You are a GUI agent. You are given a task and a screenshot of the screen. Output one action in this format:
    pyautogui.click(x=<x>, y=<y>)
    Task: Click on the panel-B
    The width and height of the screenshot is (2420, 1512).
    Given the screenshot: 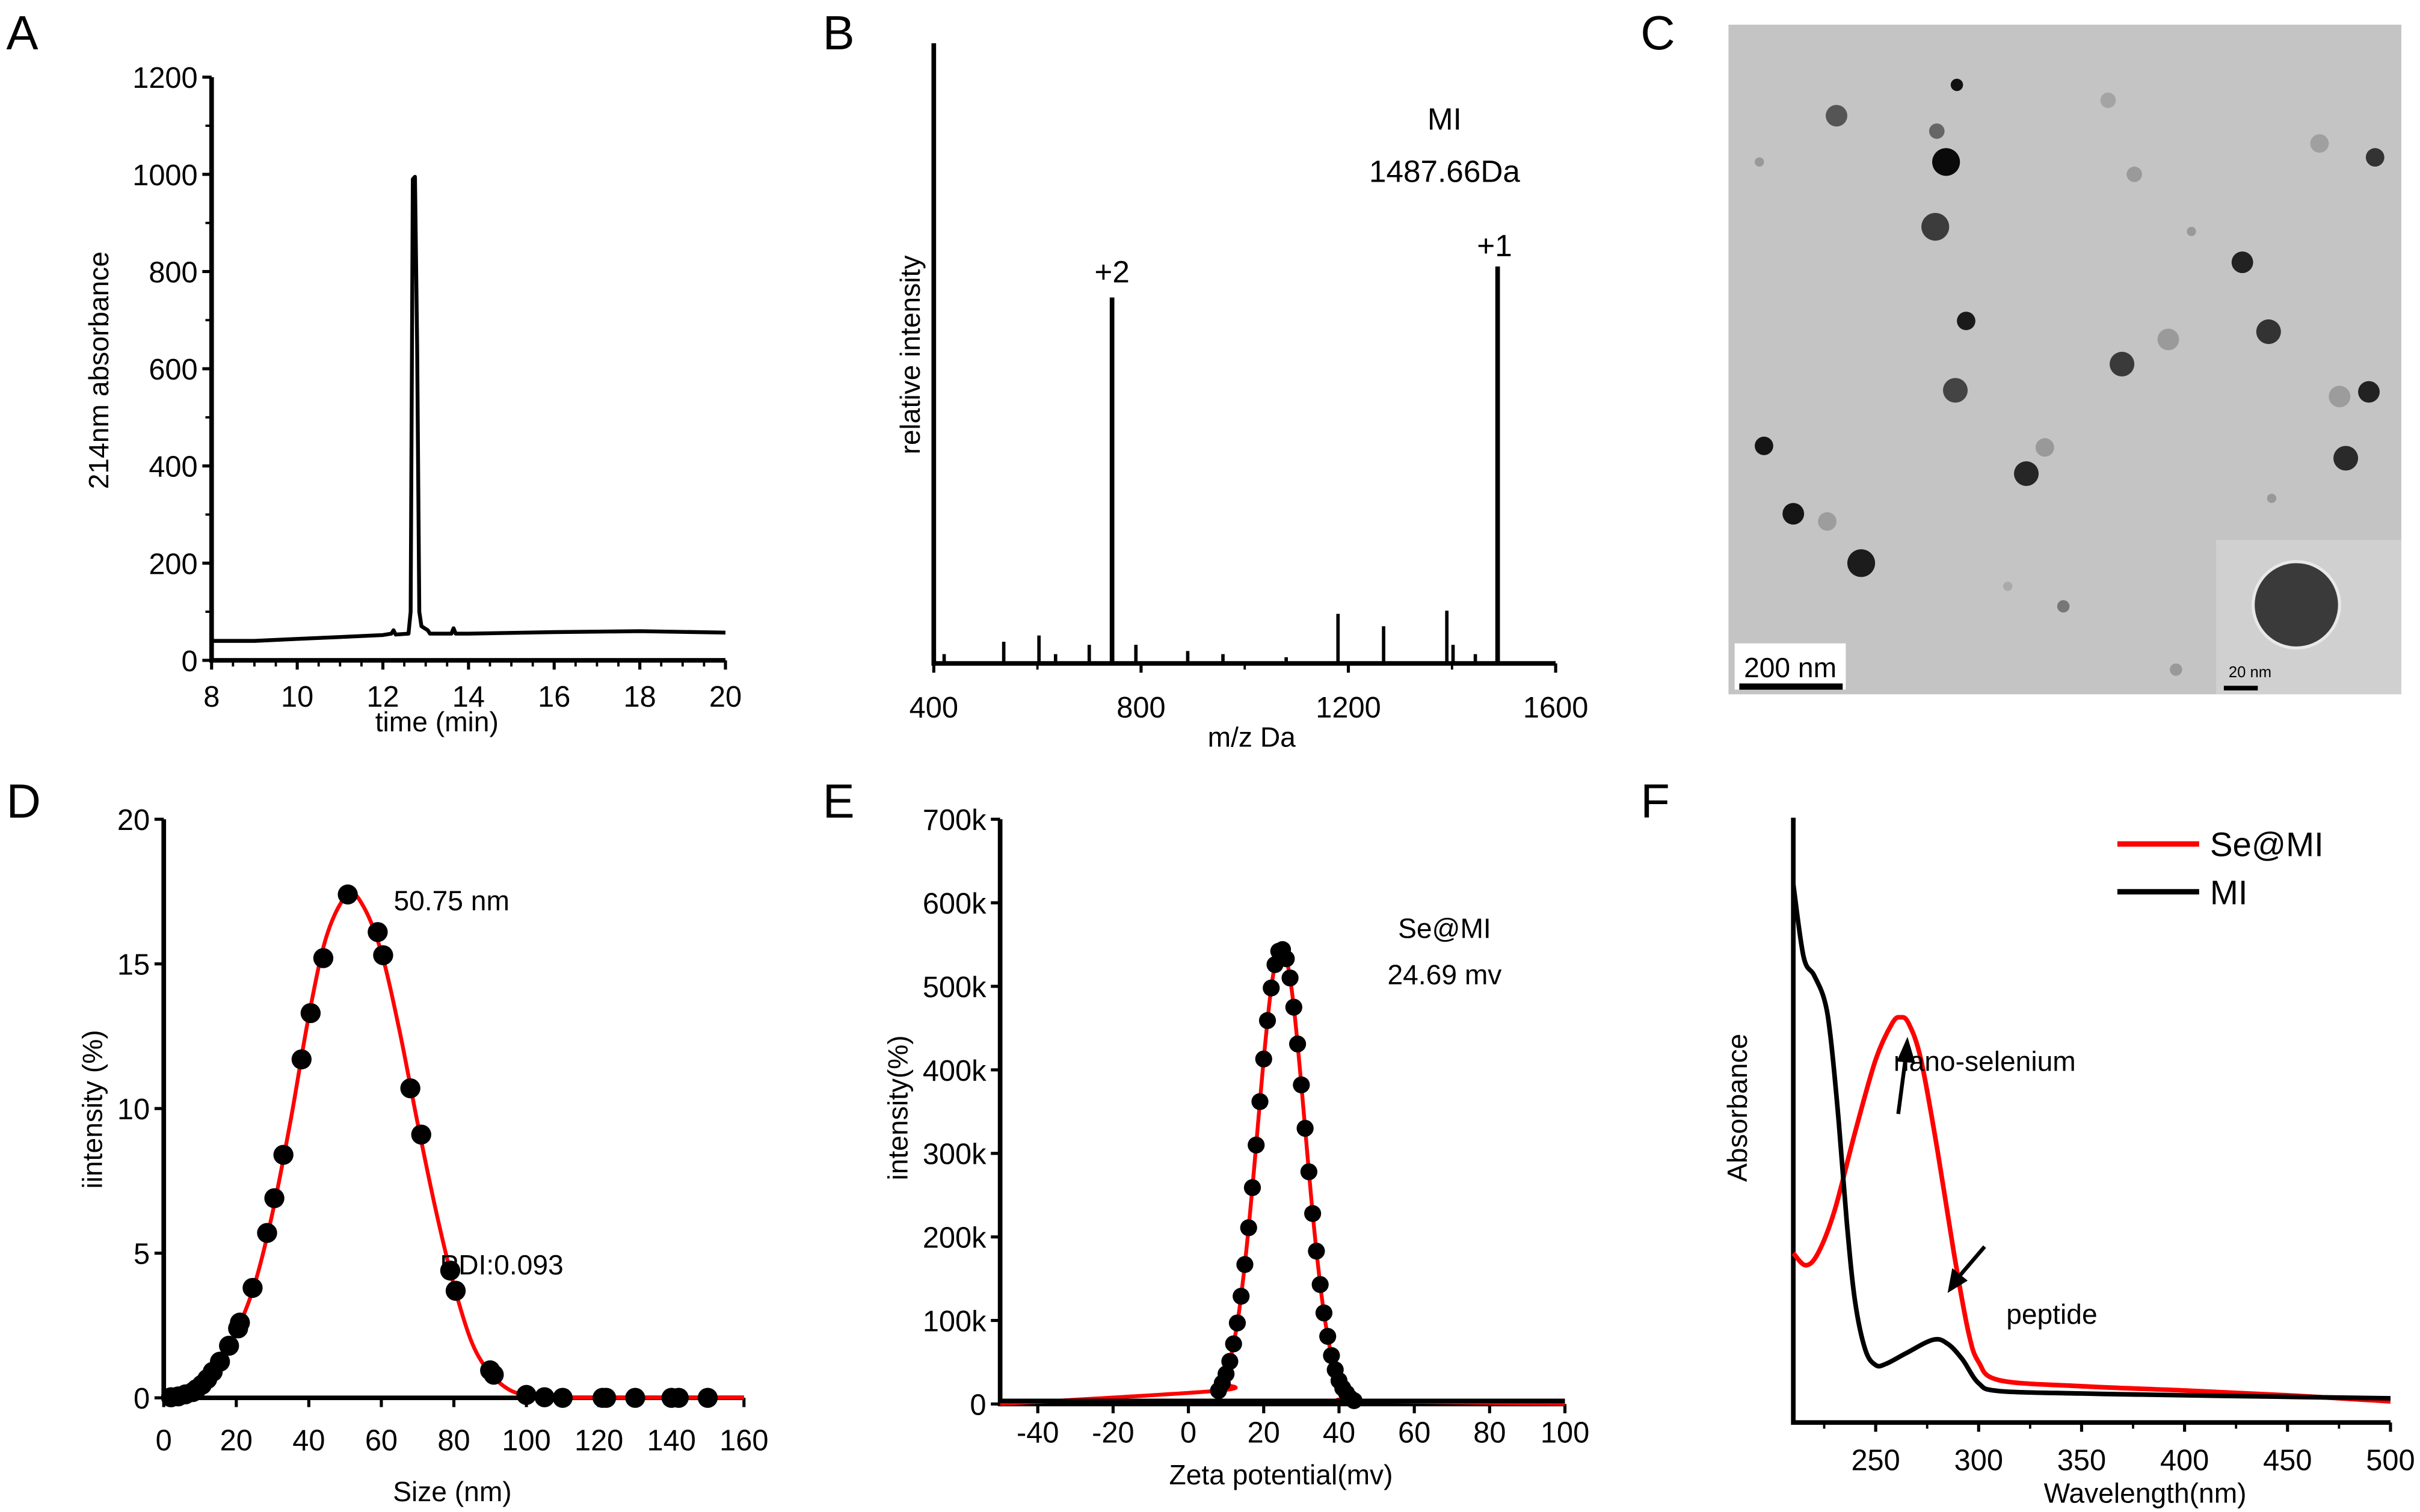 What is the action you would take?
    pyautogui.click(x=1244, y=358)
    